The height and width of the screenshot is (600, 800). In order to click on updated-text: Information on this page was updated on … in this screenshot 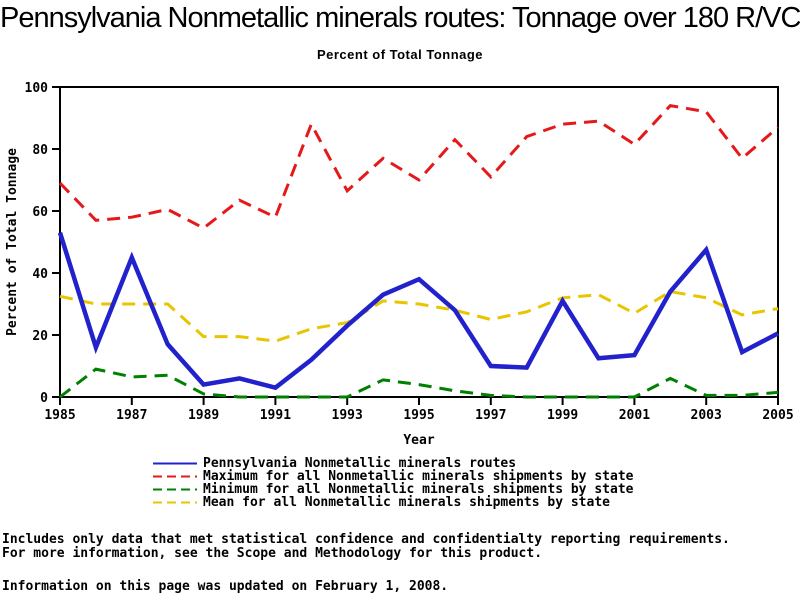, I will do `click(225, 586)`.